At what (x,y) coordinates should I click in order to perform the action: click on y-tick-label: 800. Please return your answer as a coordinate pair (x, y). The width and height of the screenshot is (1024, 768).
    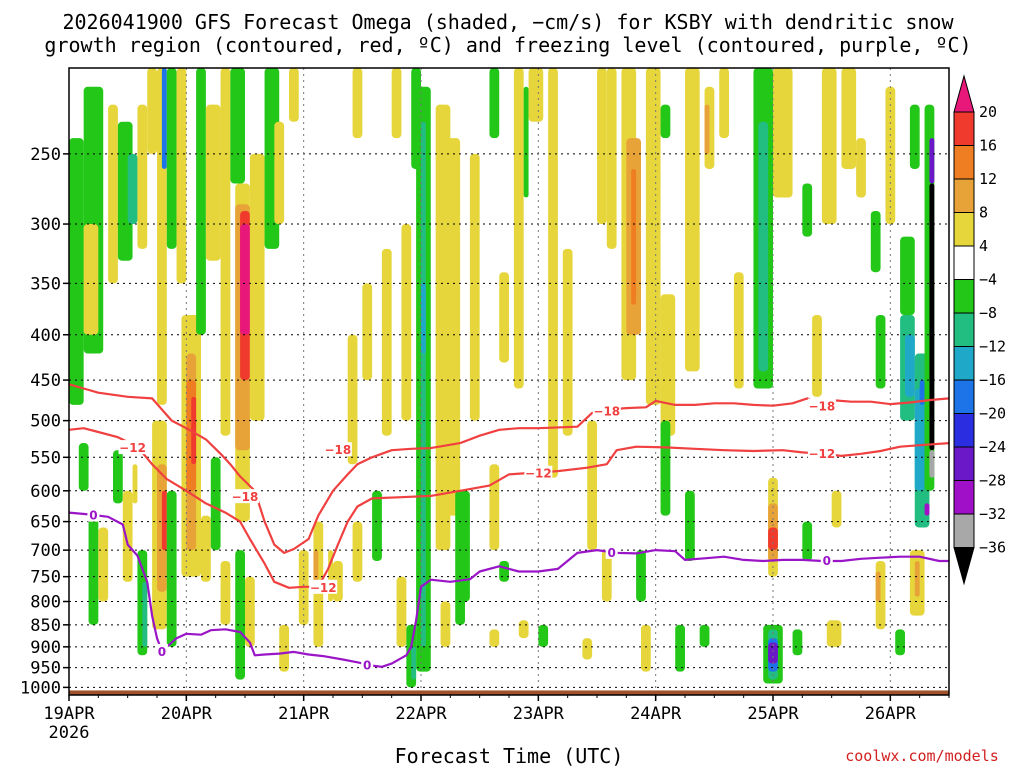
    Looking at the image, I should click on (45, 603).